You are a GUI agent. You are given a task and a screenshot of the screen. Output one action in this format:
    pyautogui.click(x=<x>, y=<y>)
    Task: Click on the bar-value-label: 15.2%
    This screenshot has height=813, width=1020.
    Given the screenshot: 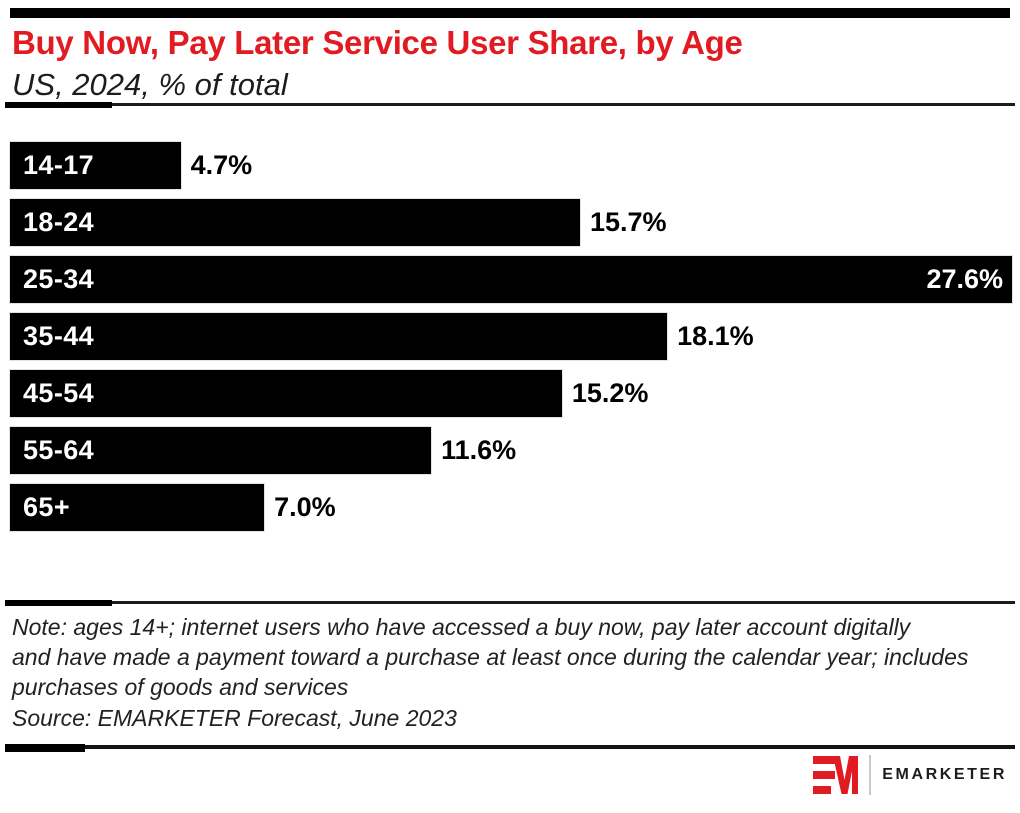 What is the action you would take?
    pyautogui.click(x=610, y=393)
    